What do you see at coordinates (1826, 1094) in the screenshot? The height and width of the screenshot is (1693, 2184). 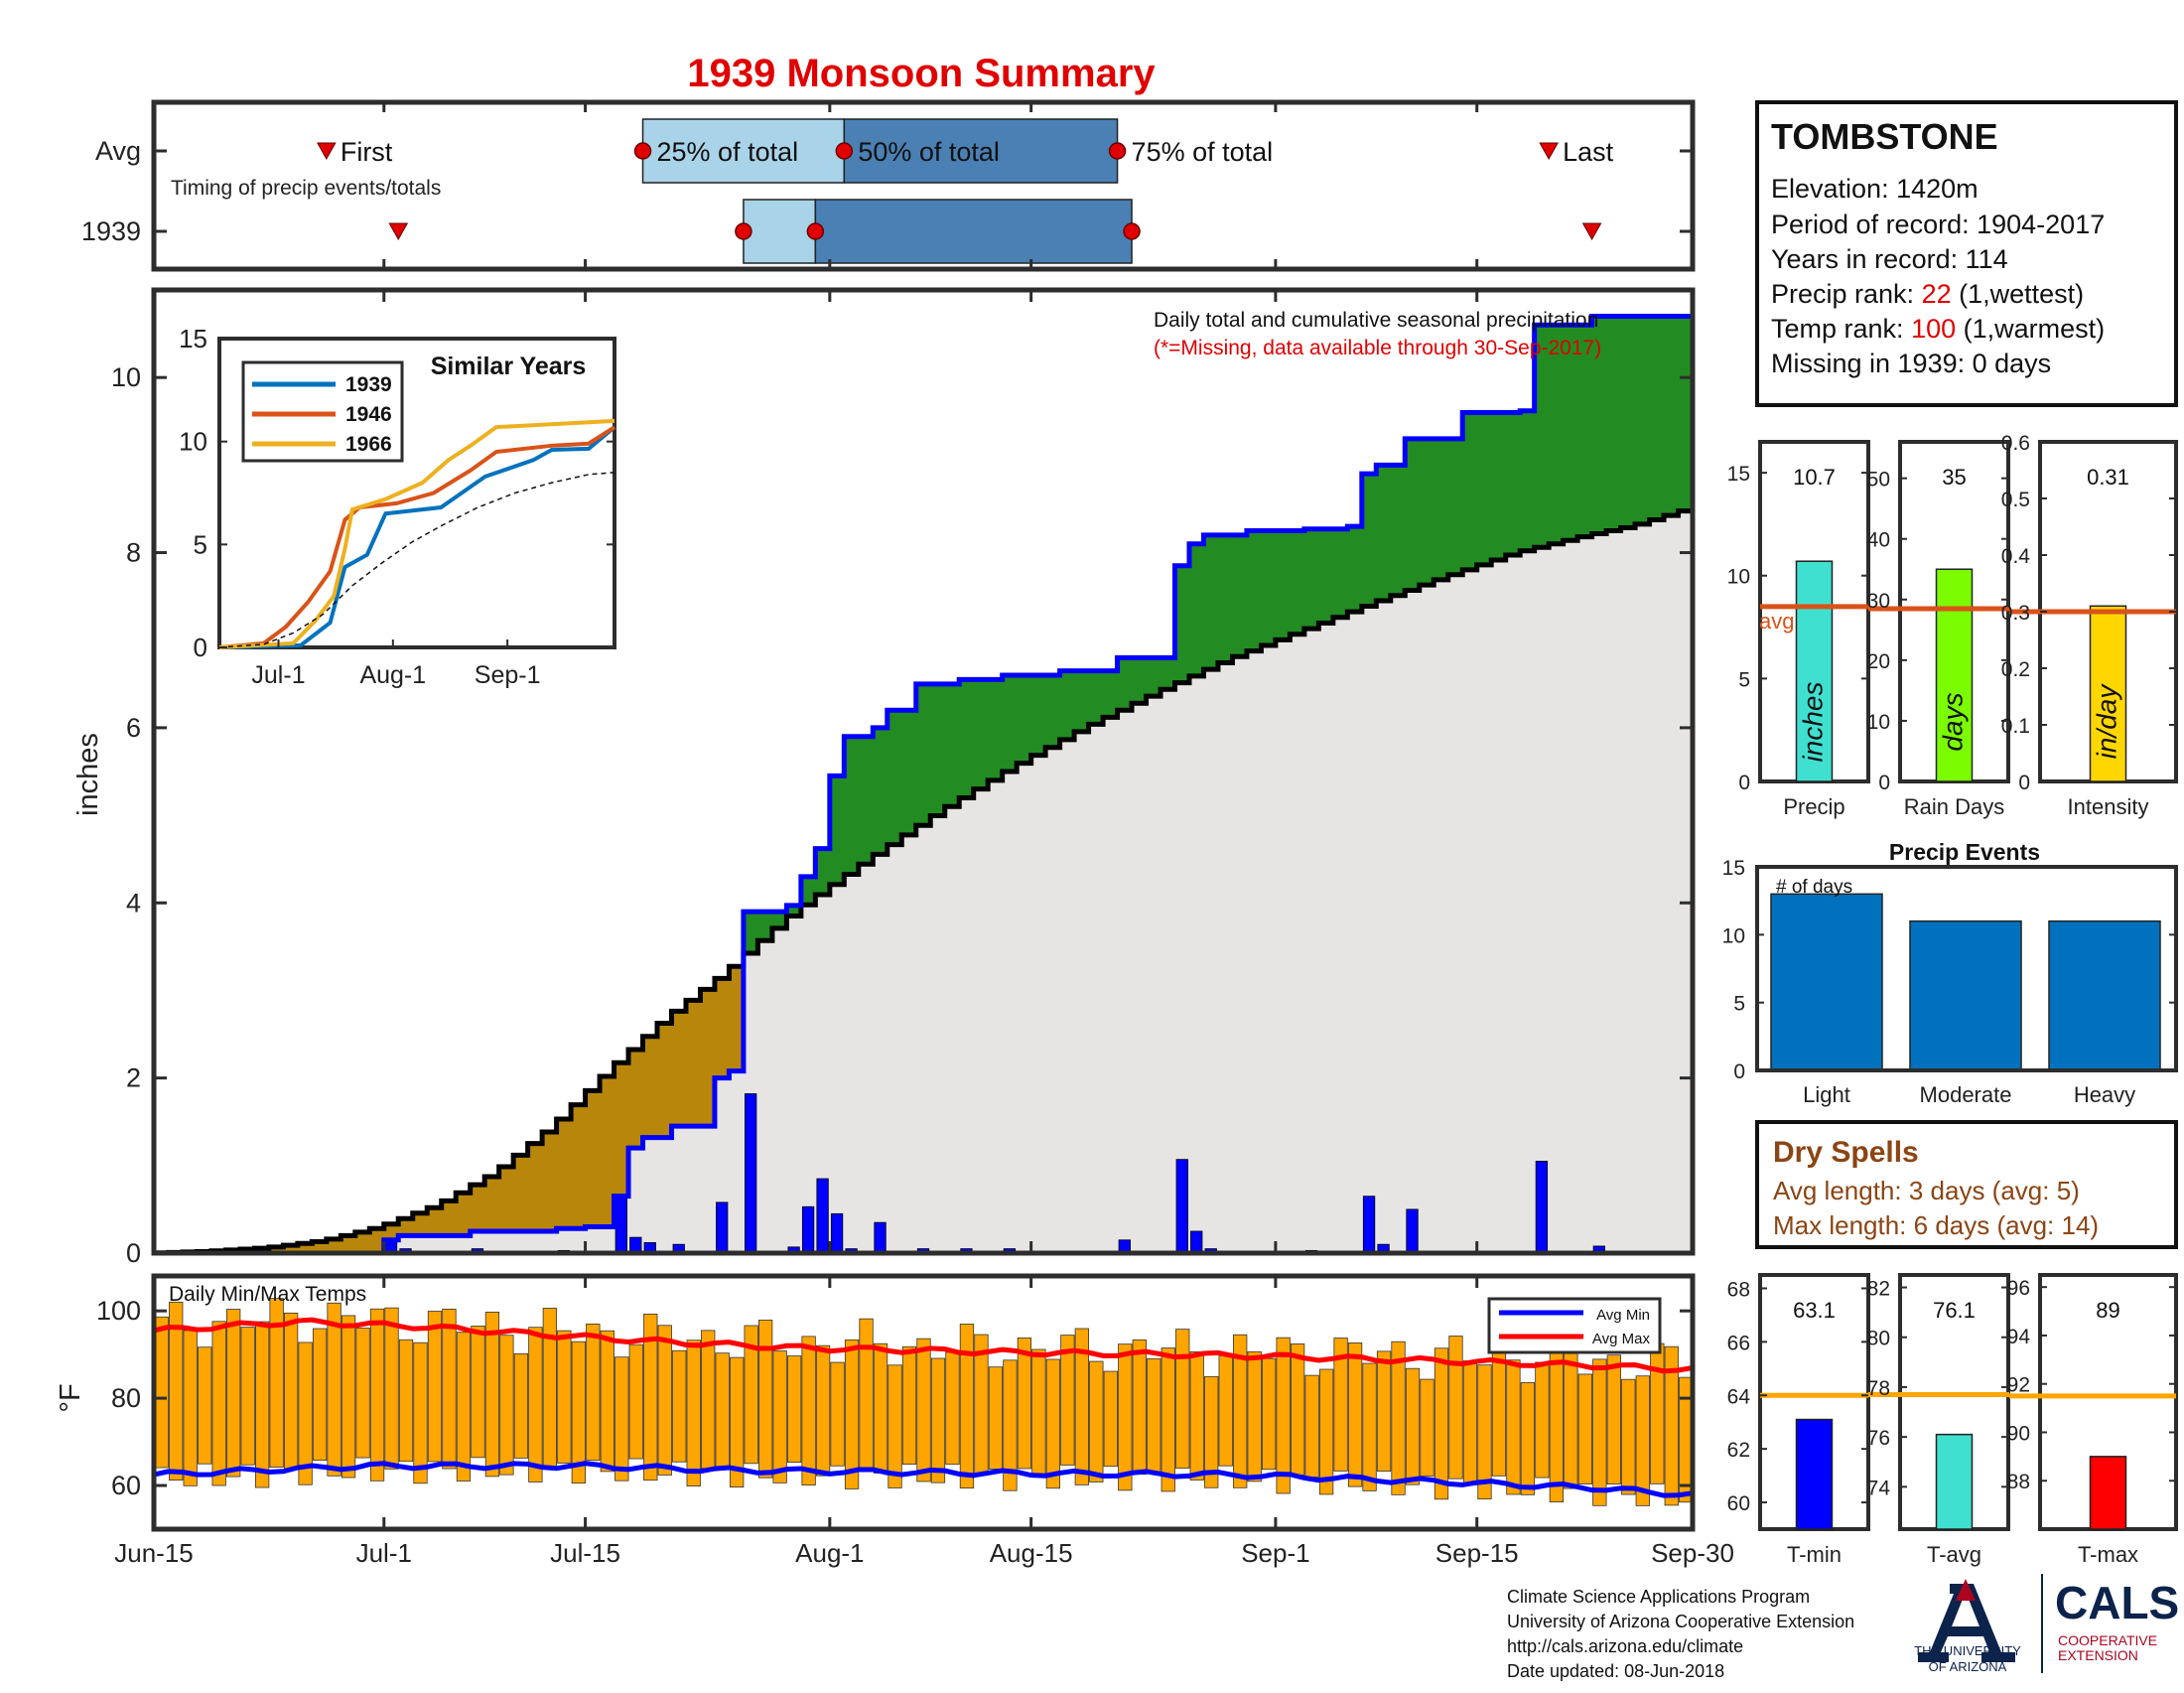 I see `event-category-label: Light` at bounding box center [1826, 1094].